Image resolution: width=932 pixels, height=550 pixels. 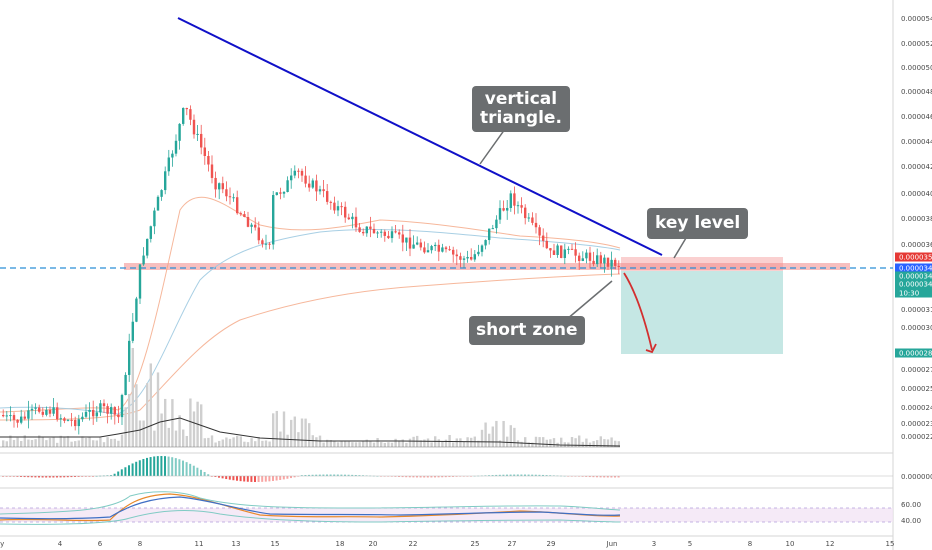 What do you see at coordinates (311, 469) in the screenshot?
I see `macd-histogram` at bounding box center [311, 469].